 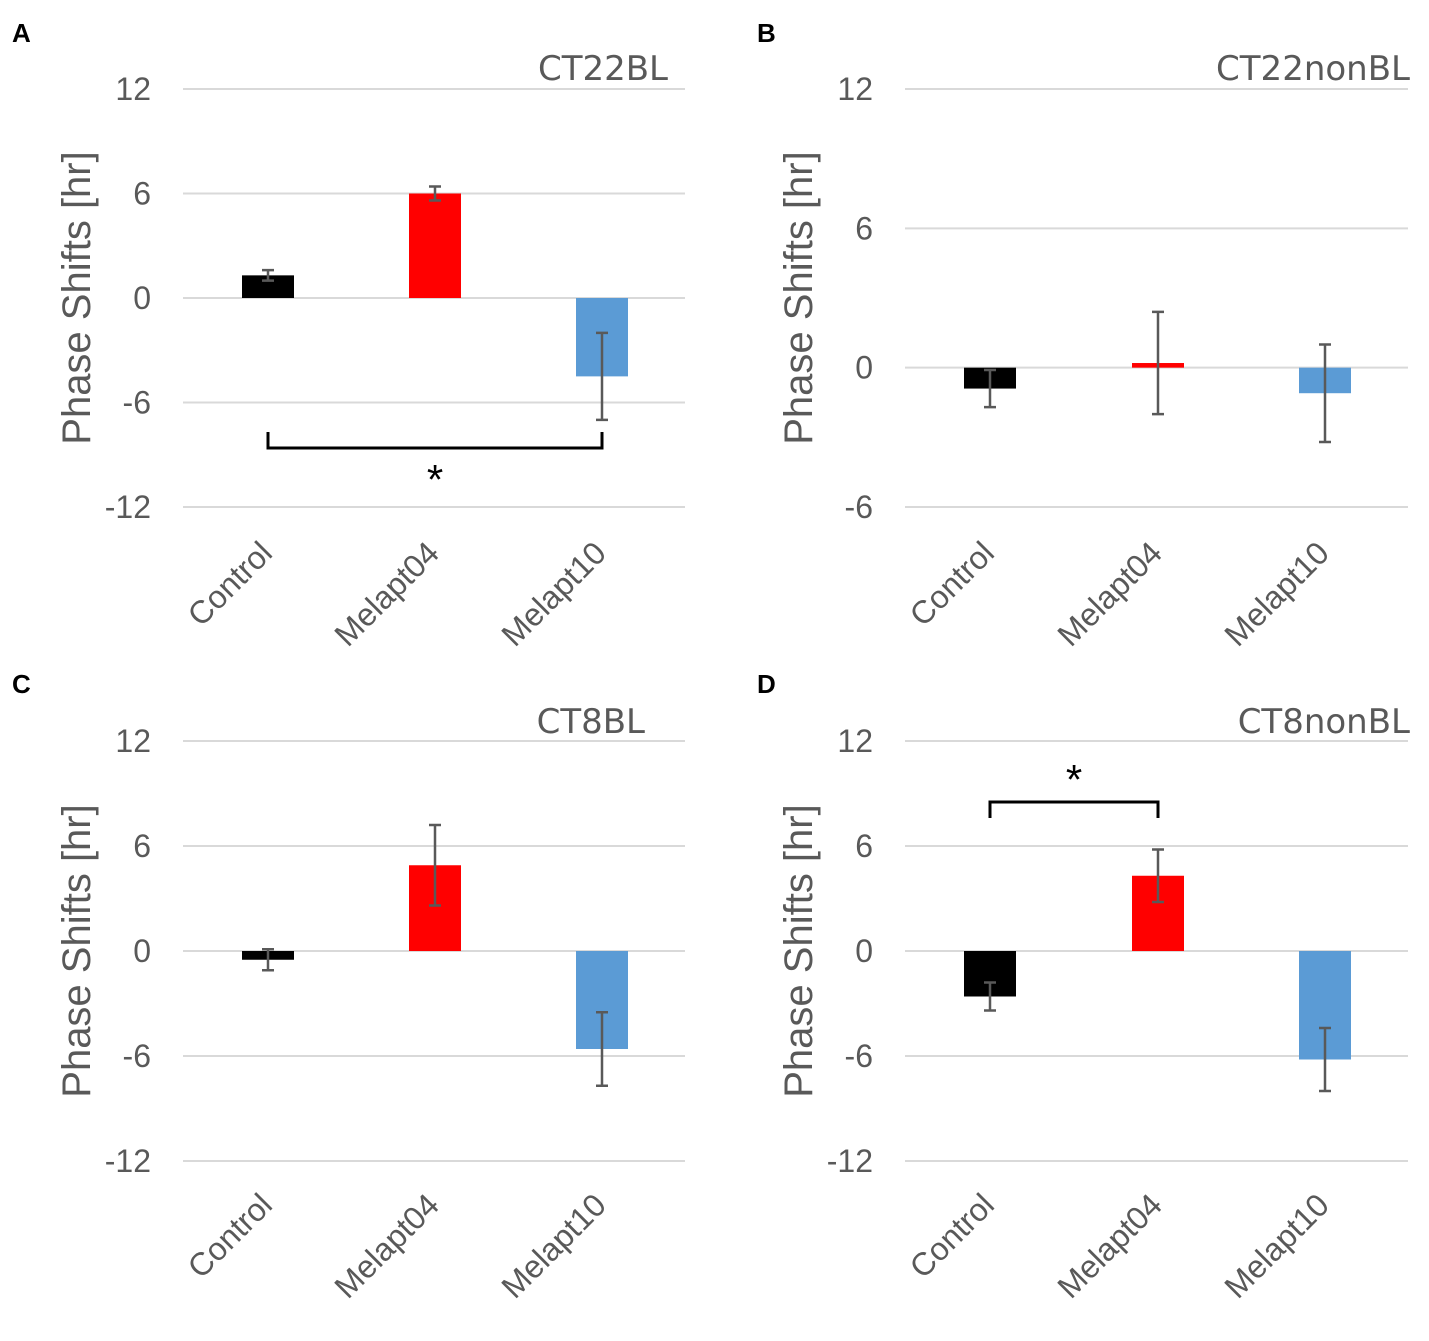 I want to click on bar-melapt04, so click(x=435, y=245).